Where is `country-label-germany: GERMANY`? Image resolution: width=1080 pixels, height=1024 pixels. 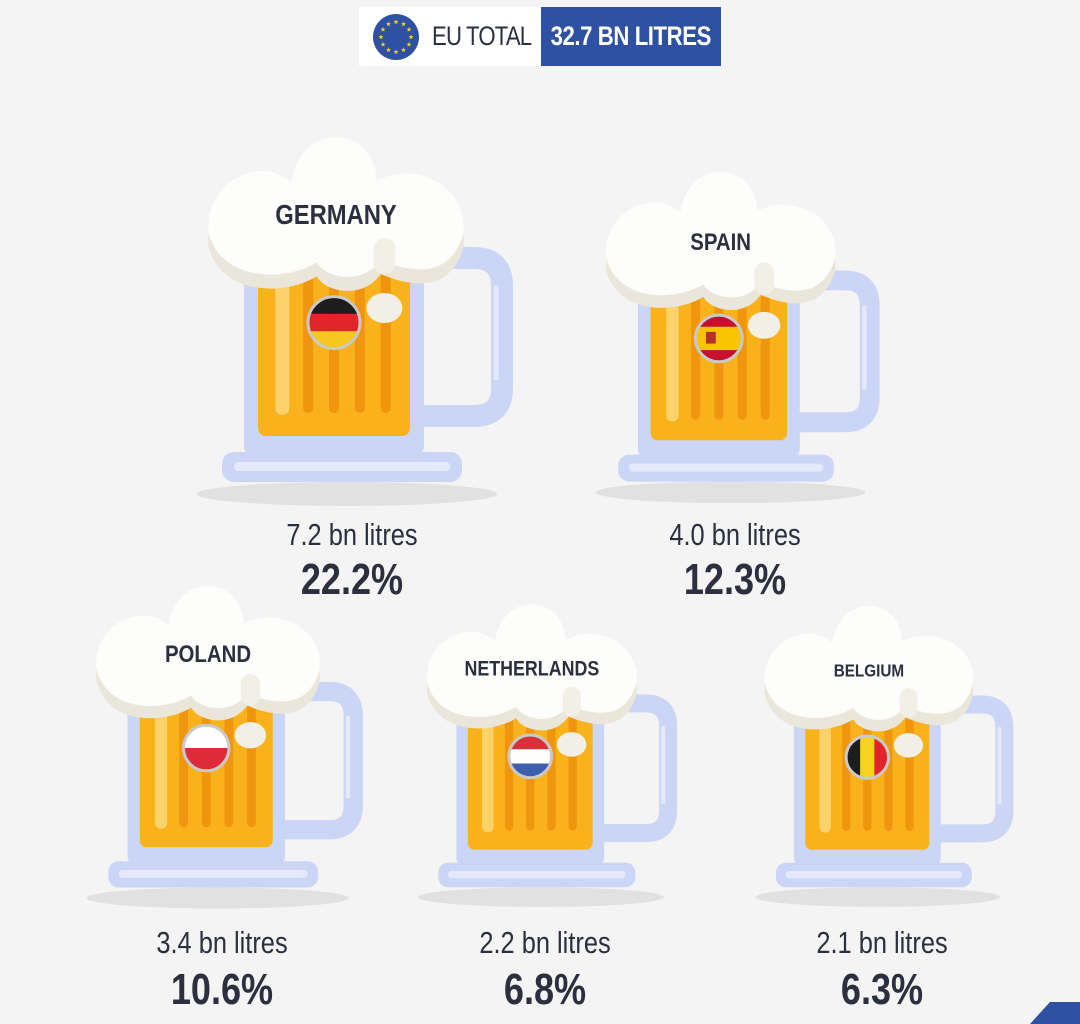 country-label-germany: GERMANY is located at coordinates (336, 214).